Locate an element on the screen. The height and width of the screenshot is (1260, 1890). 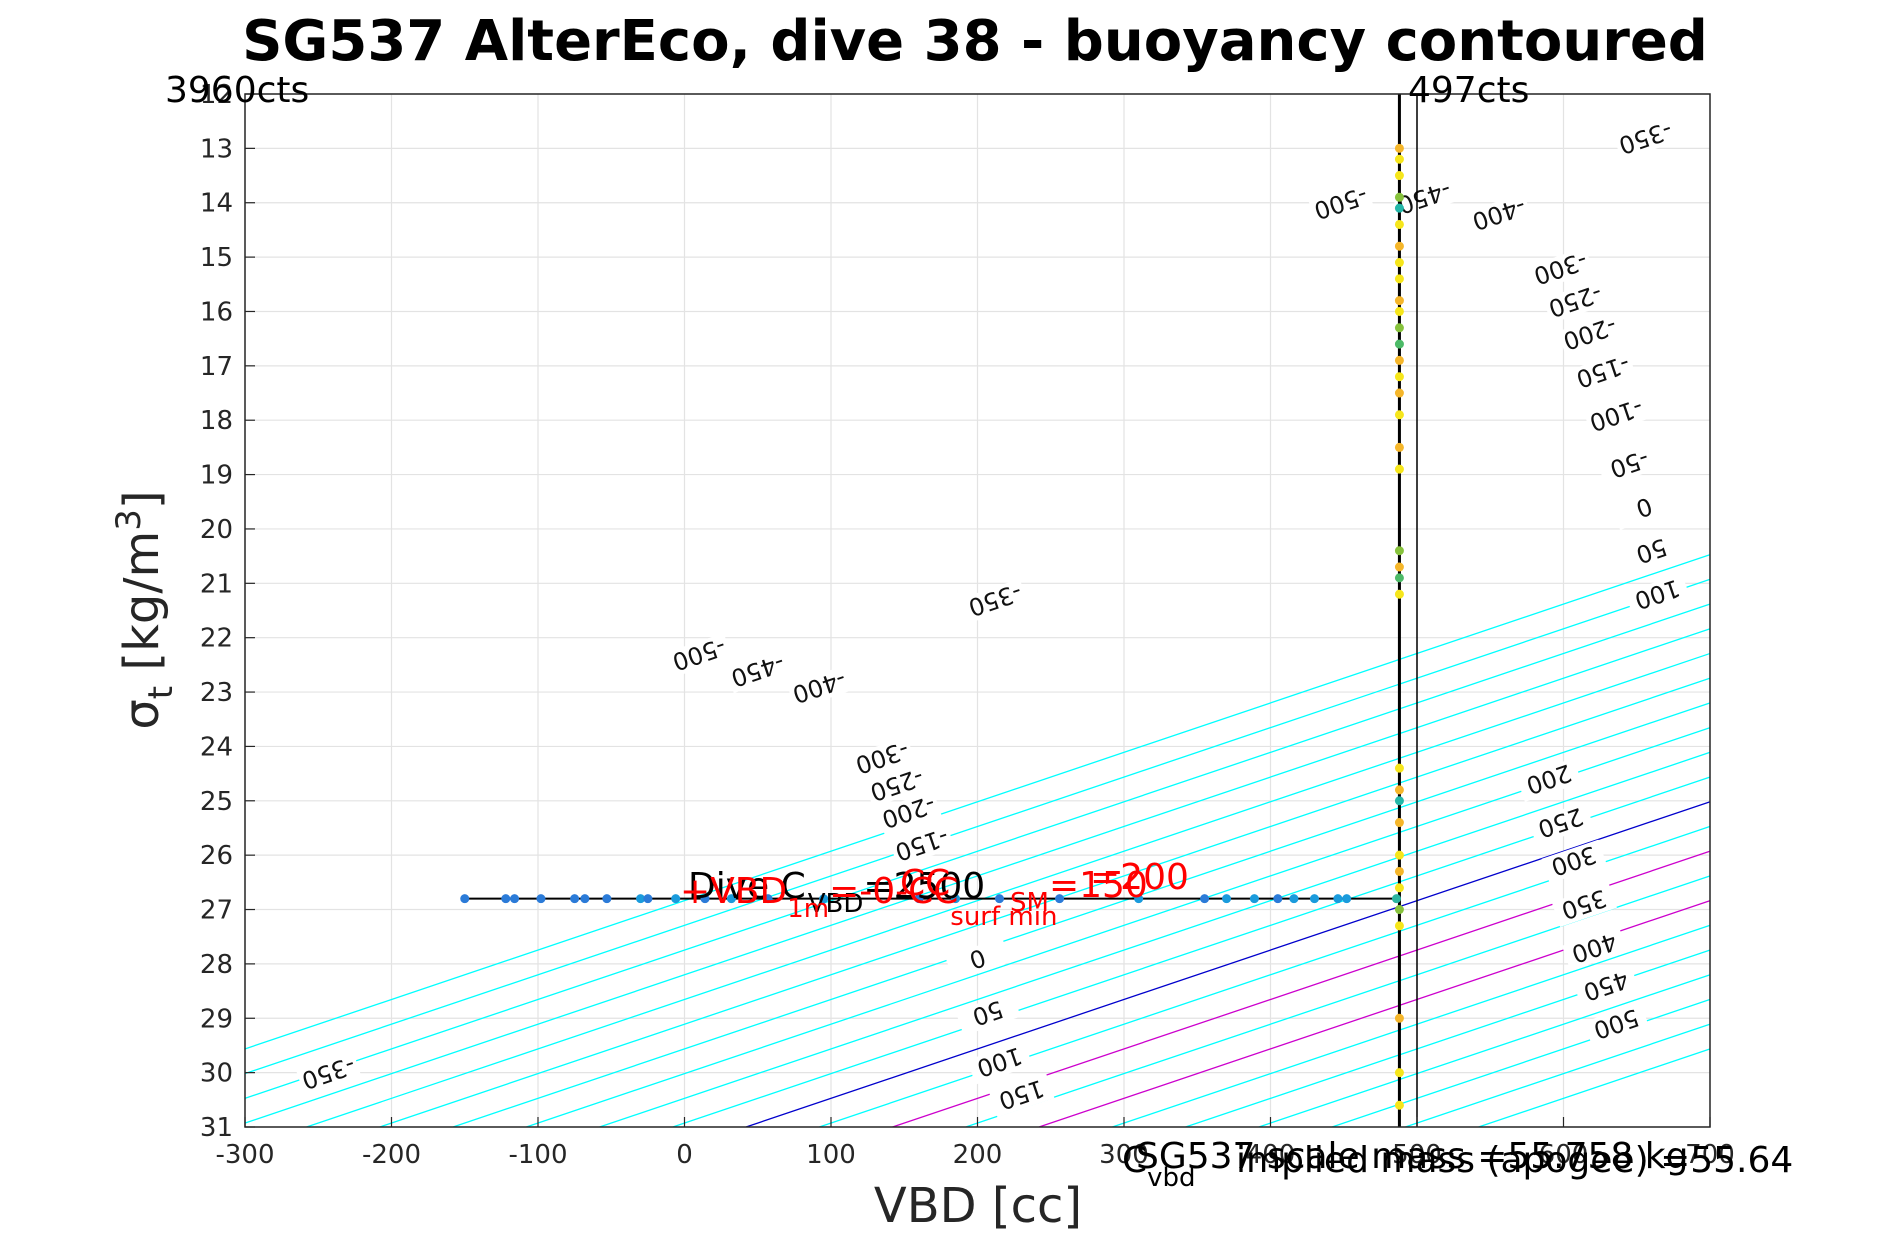
y-tick-label: 16 is located at coordinates (216, 312).